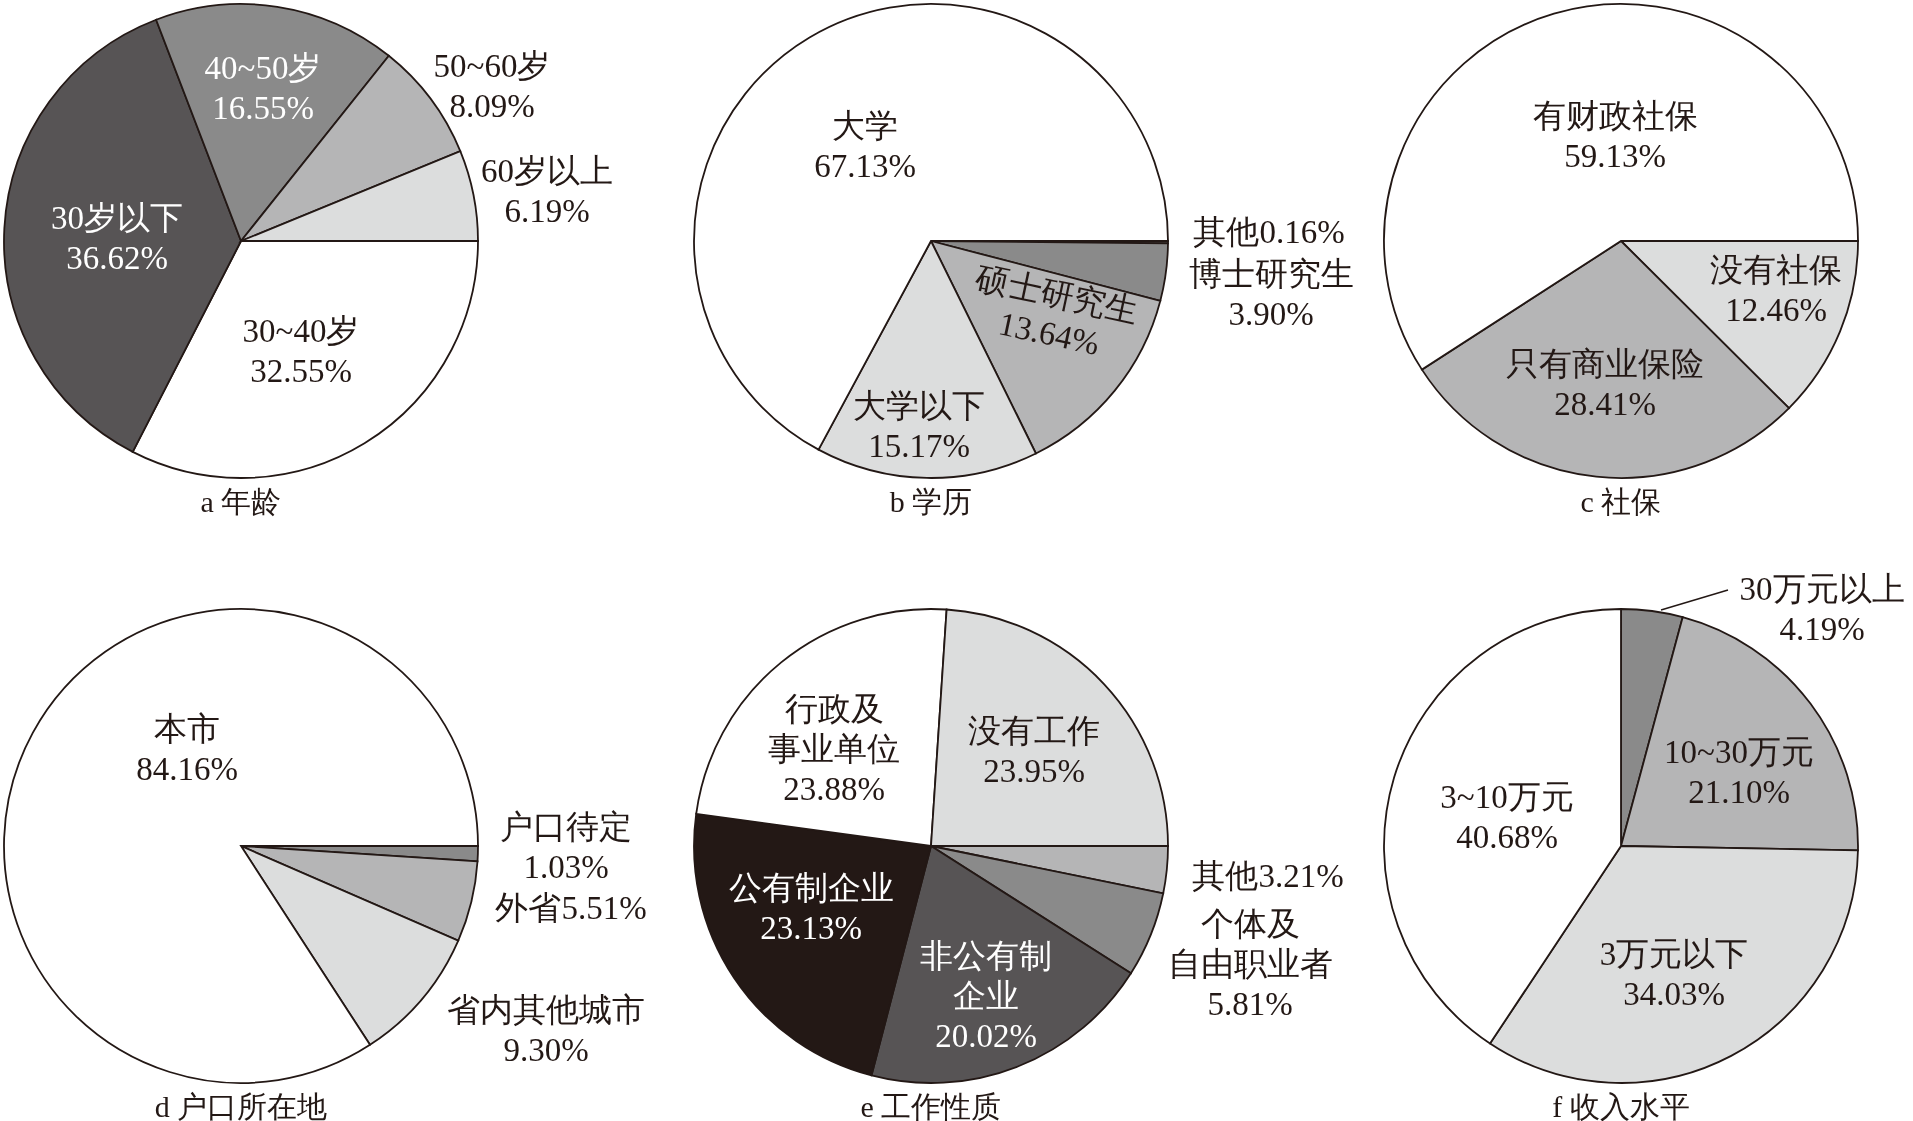 The width and height of the screenshot is (1913, 1121). Describe the element at coordinates (1822, 589) in the screenshot. I see `slice-label: 30万元以上` at that location.